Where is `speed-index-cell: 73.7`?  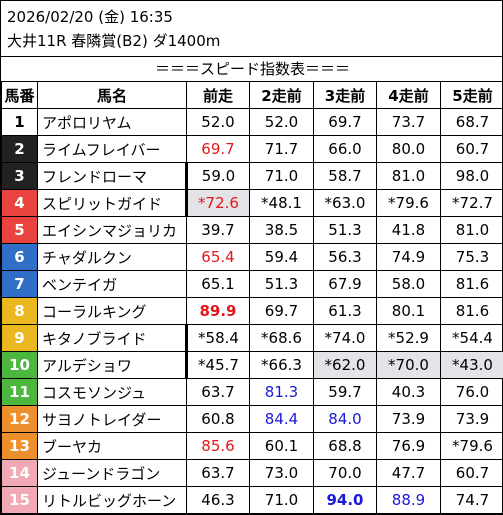 speed-index-cell: 73.7 is located at coordinates (408, 122).